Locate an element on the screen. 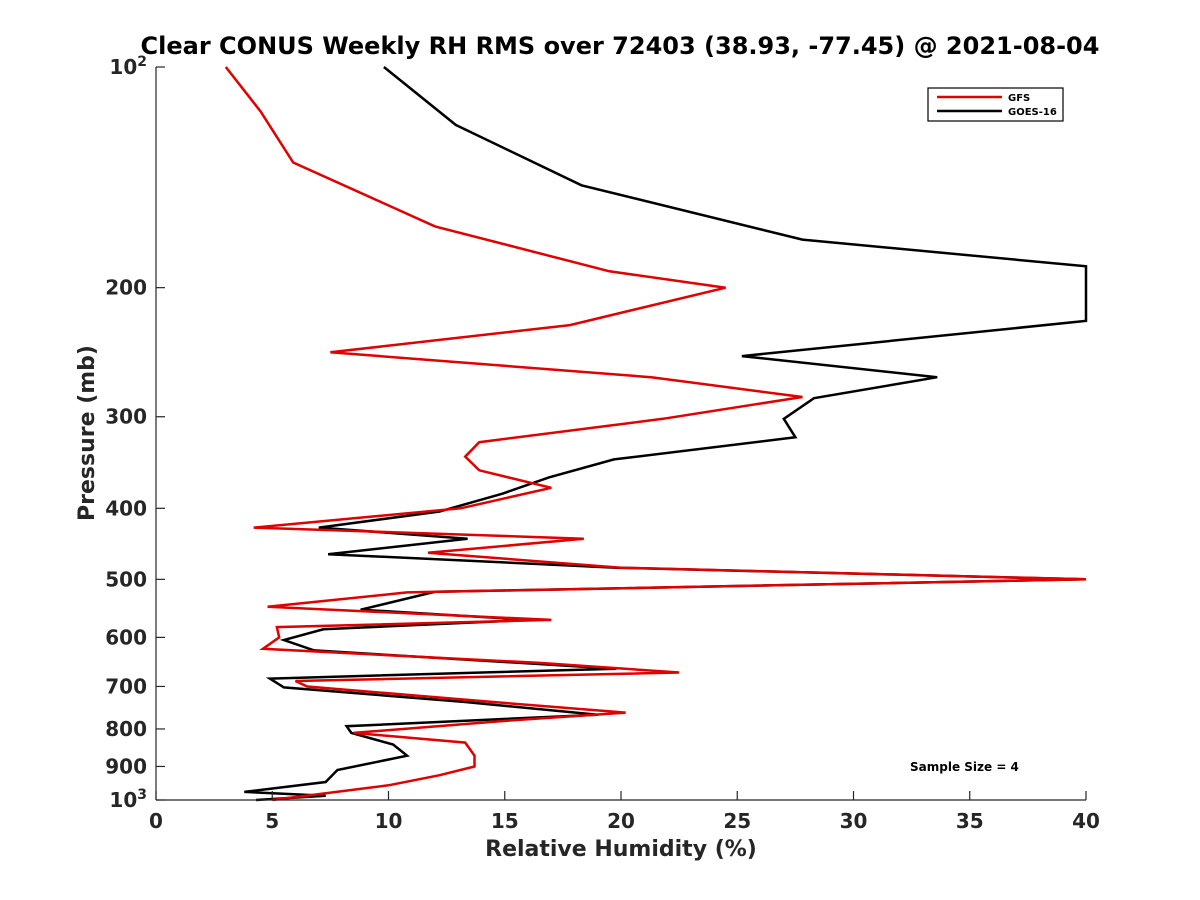  y-tick-label: 500 is located at coordinates (126, 579).